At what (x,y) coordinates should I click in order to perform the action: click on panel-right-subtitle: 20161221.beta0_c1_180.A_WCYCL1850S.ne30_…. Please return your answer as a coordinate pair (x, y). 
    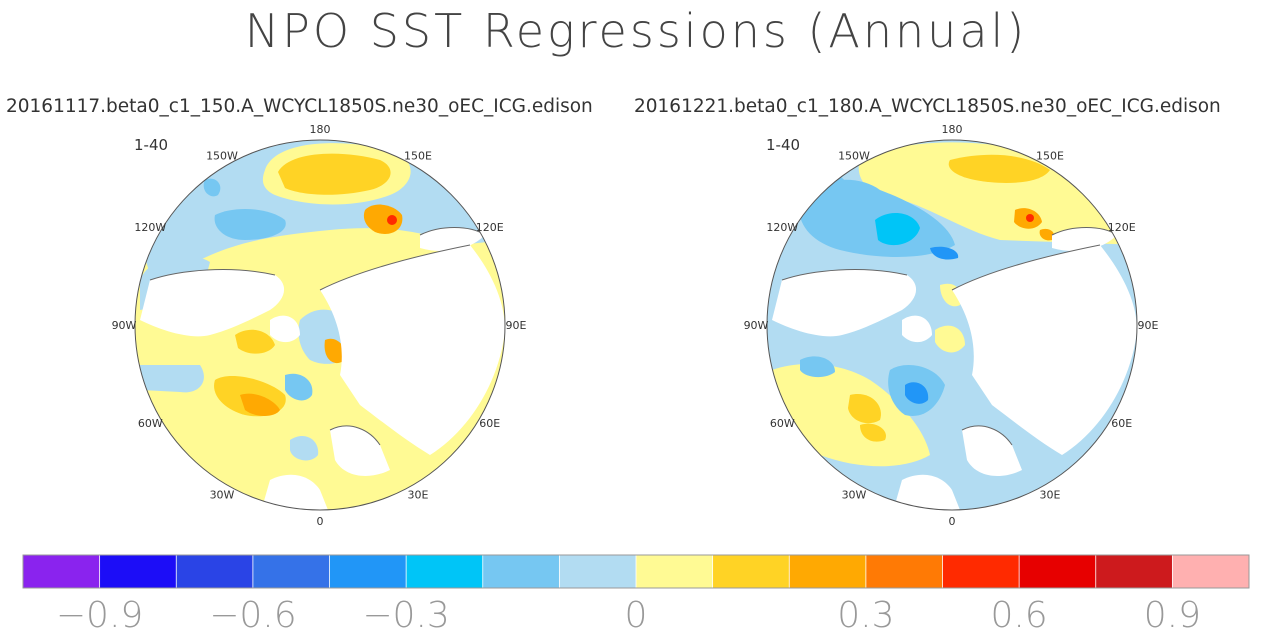
    Looking at the image, I should click on (927, 106).